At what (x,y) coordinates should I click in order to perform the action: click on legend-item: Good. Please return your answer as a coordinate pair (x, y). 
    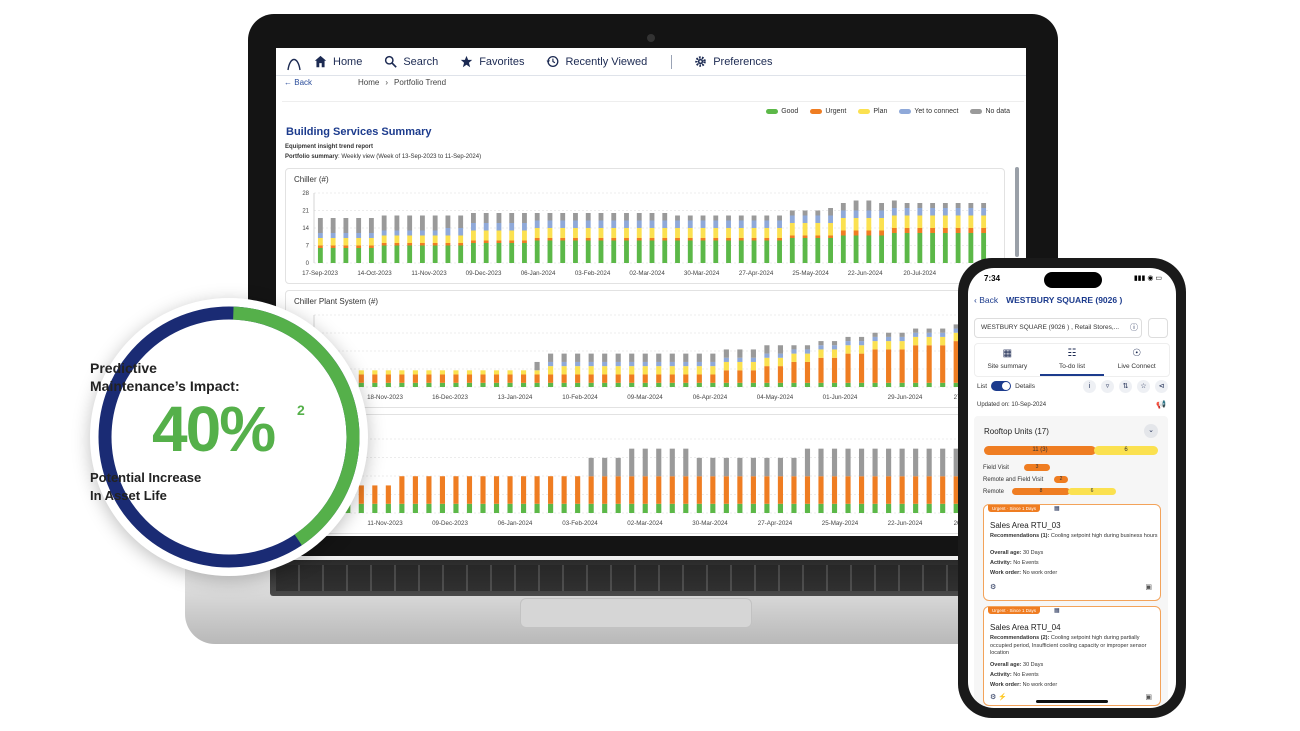
    Looking at the image, I should click on (782, 111).